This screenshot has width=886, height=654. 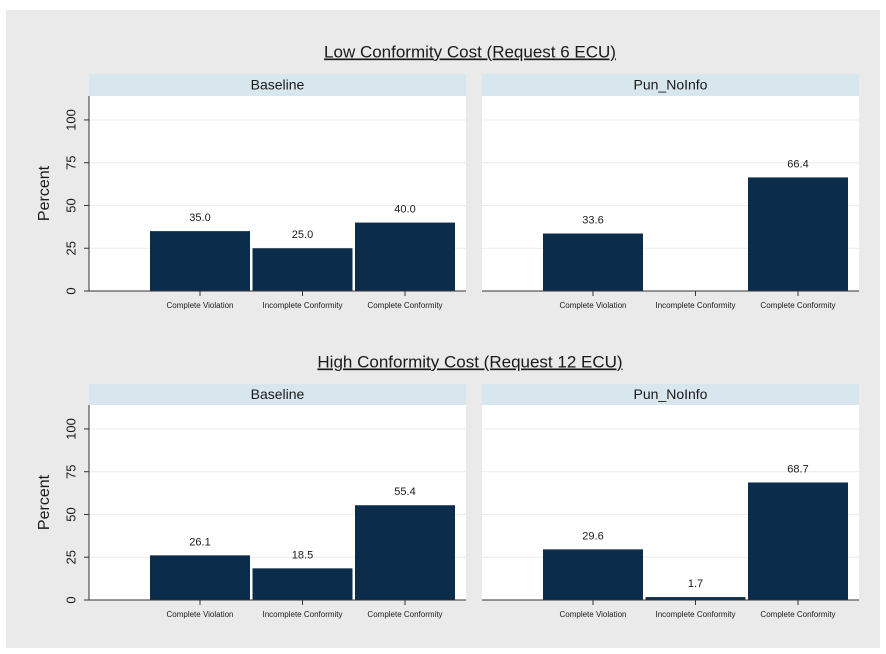 What do you see at coordinates (302, 235) in the screenshot?
I see `value-label: 25.0` at bounding box center [302, 235].